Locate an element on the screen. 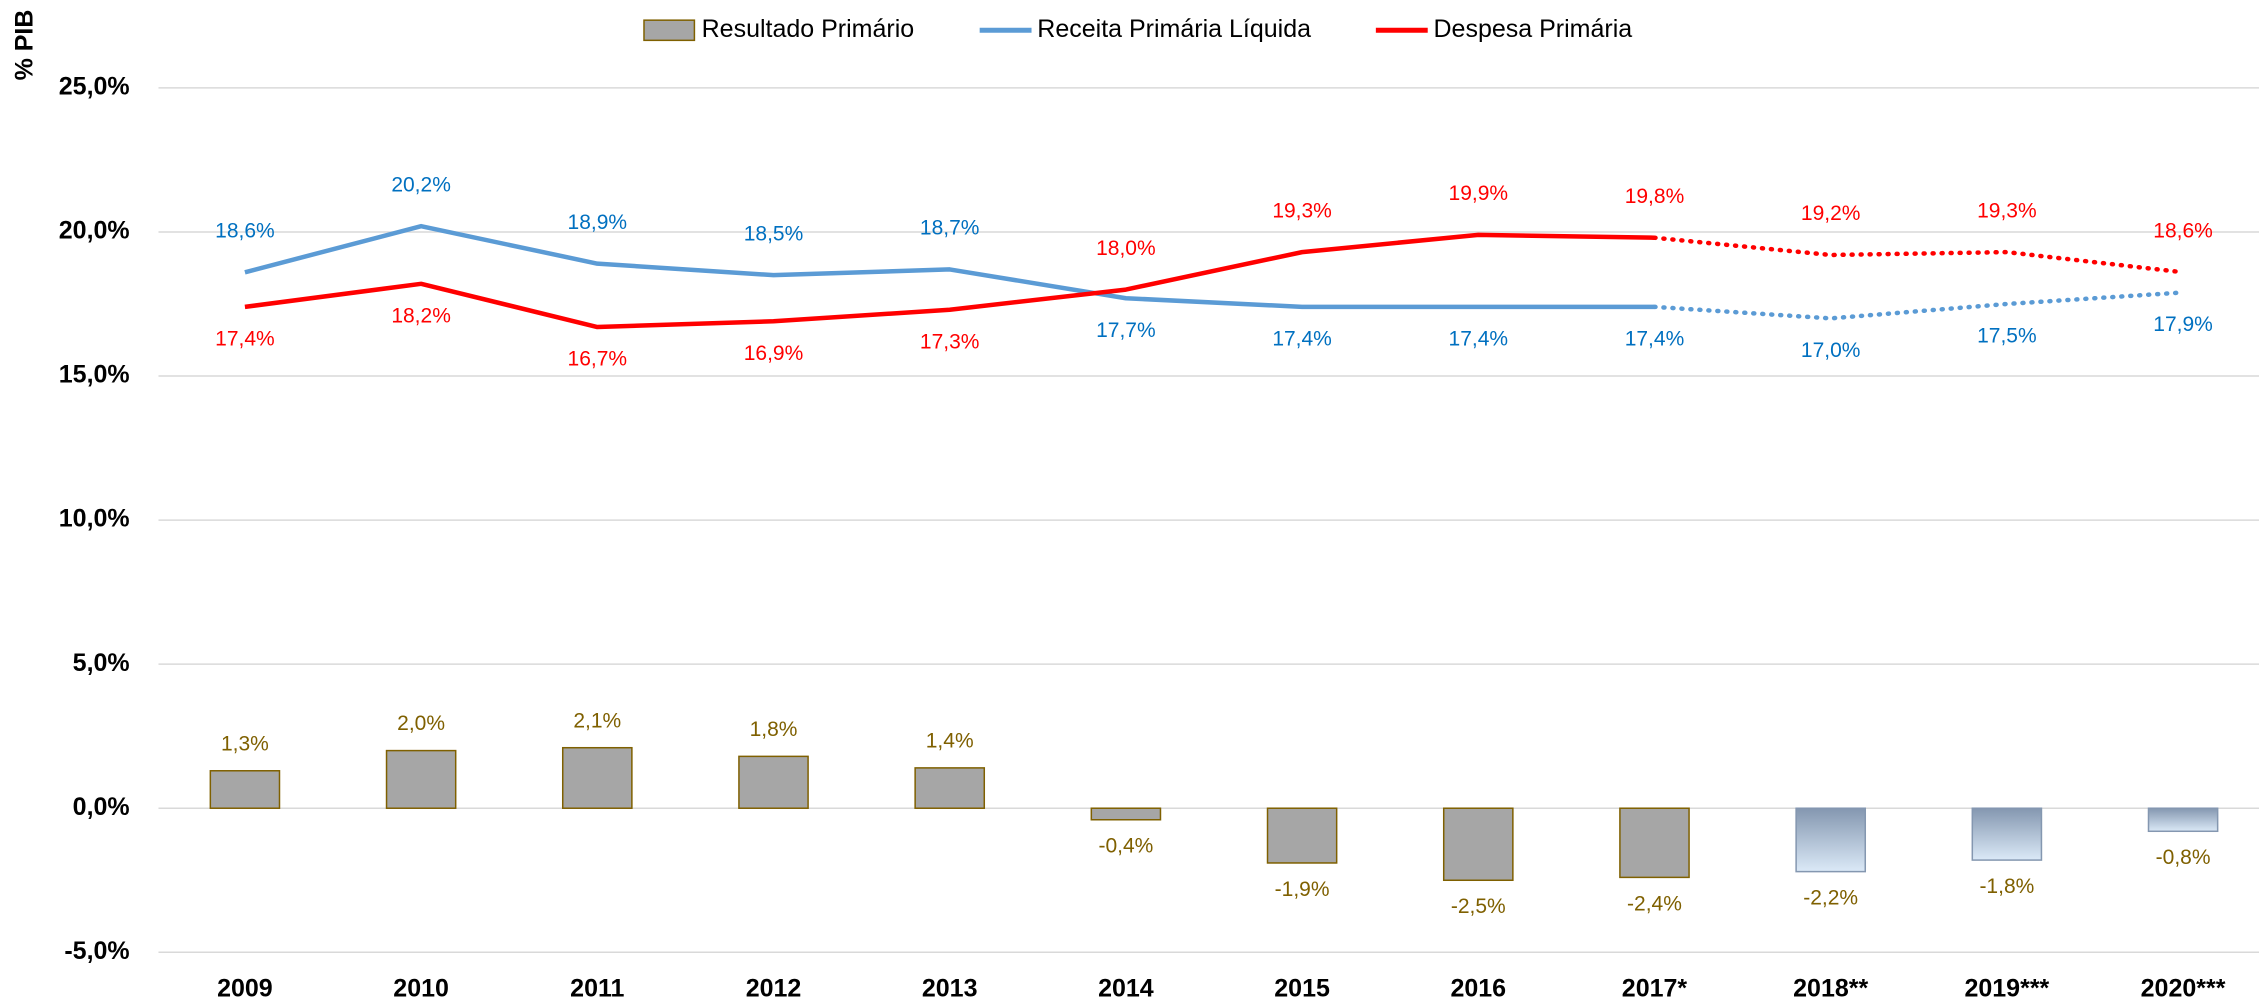  data-label: 17,5% is located at coordinates (2007, 336).